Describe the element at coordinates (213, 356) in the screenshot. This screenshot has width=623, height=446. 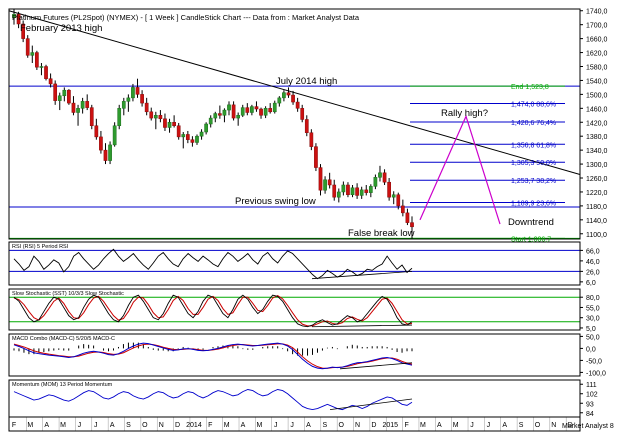
I see `macd-line` at that location.